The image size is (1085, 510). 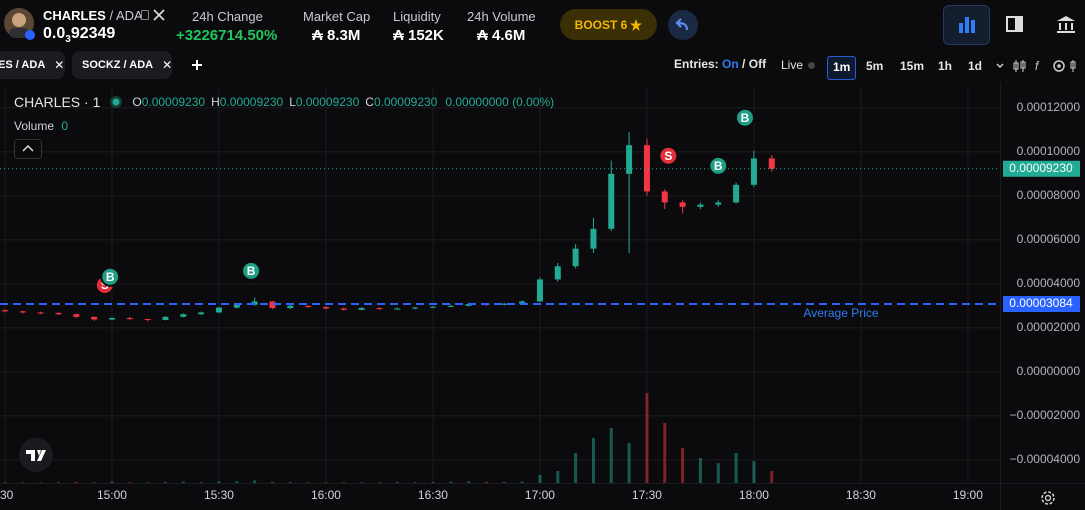 What do you see at coordinates (68, 40) in the screenshot?
I see `price-zeros: 3` at bounding box center [68, 40].